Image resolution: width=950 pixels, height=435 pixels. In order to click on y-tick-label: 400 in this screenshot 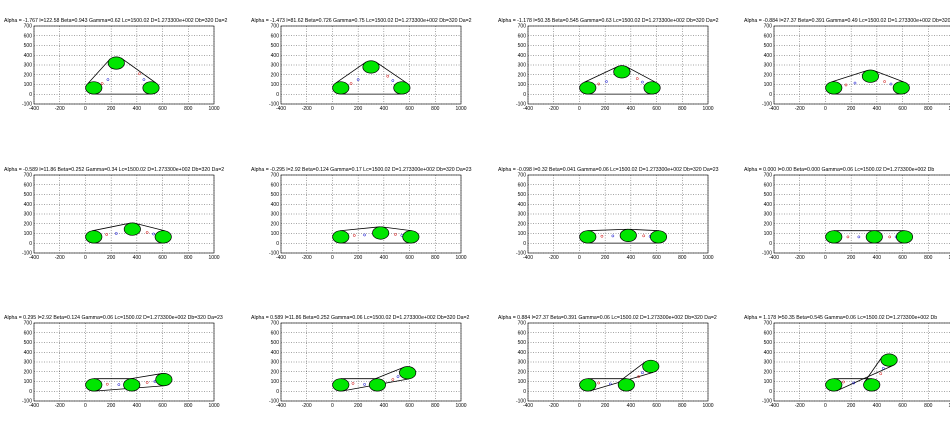, I will do `click(522, 56)`.